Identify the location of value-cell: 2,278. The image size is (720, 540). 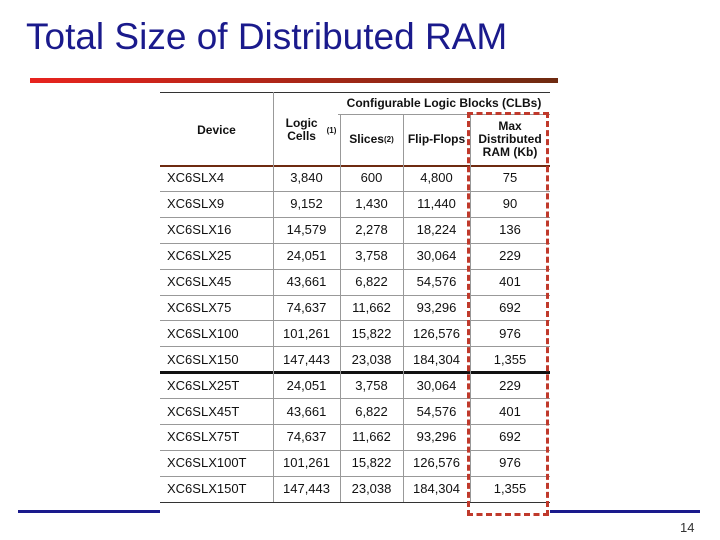
(371, 230).